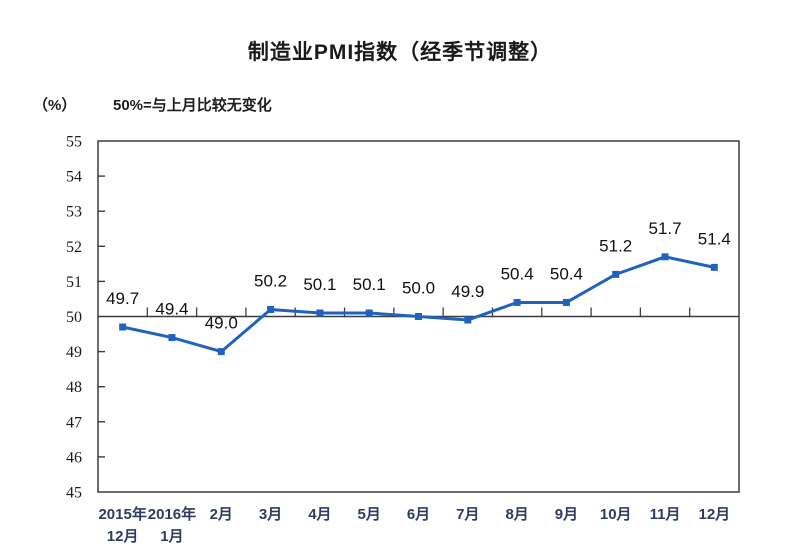  I want to click on y-tick-label: 48, so click(74, 387).